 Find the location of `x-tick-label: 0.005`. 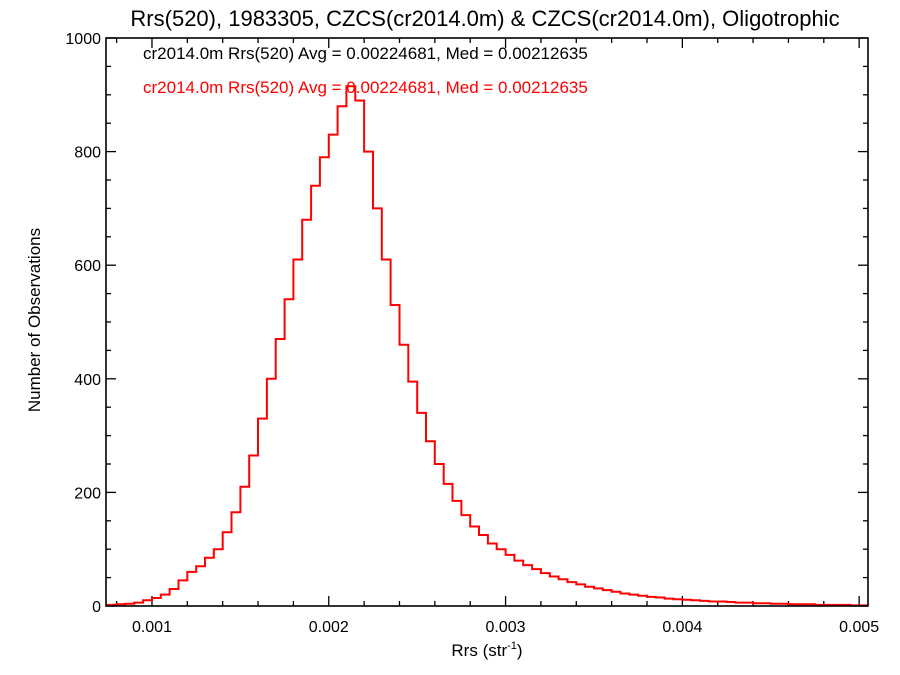

x-tick-label: 0.005 is located at coordinates (859, 627).